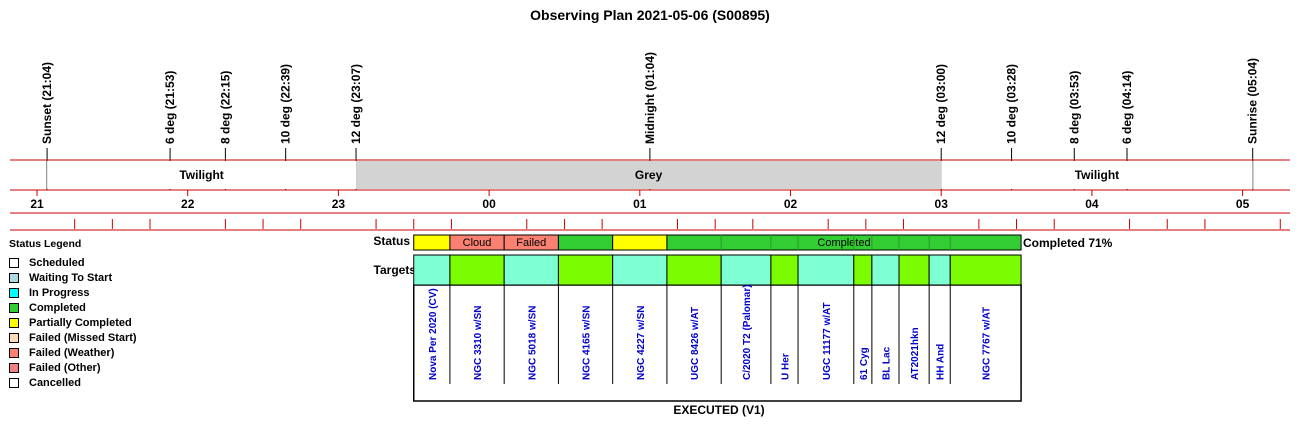  What do you see at coordinates (1127, 107) in the screenshot?
I see `event-label: 6 deg (04:14)` at bounding box center [1127, 107].